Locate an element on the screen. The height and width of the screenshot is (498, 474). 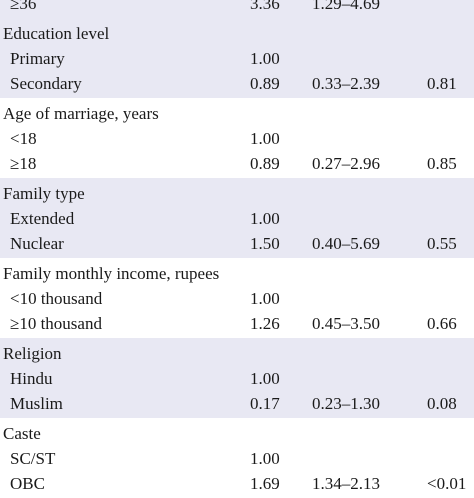
confidence-interval-cell: 0.33–2.39 is located at coordinates (346, 83).